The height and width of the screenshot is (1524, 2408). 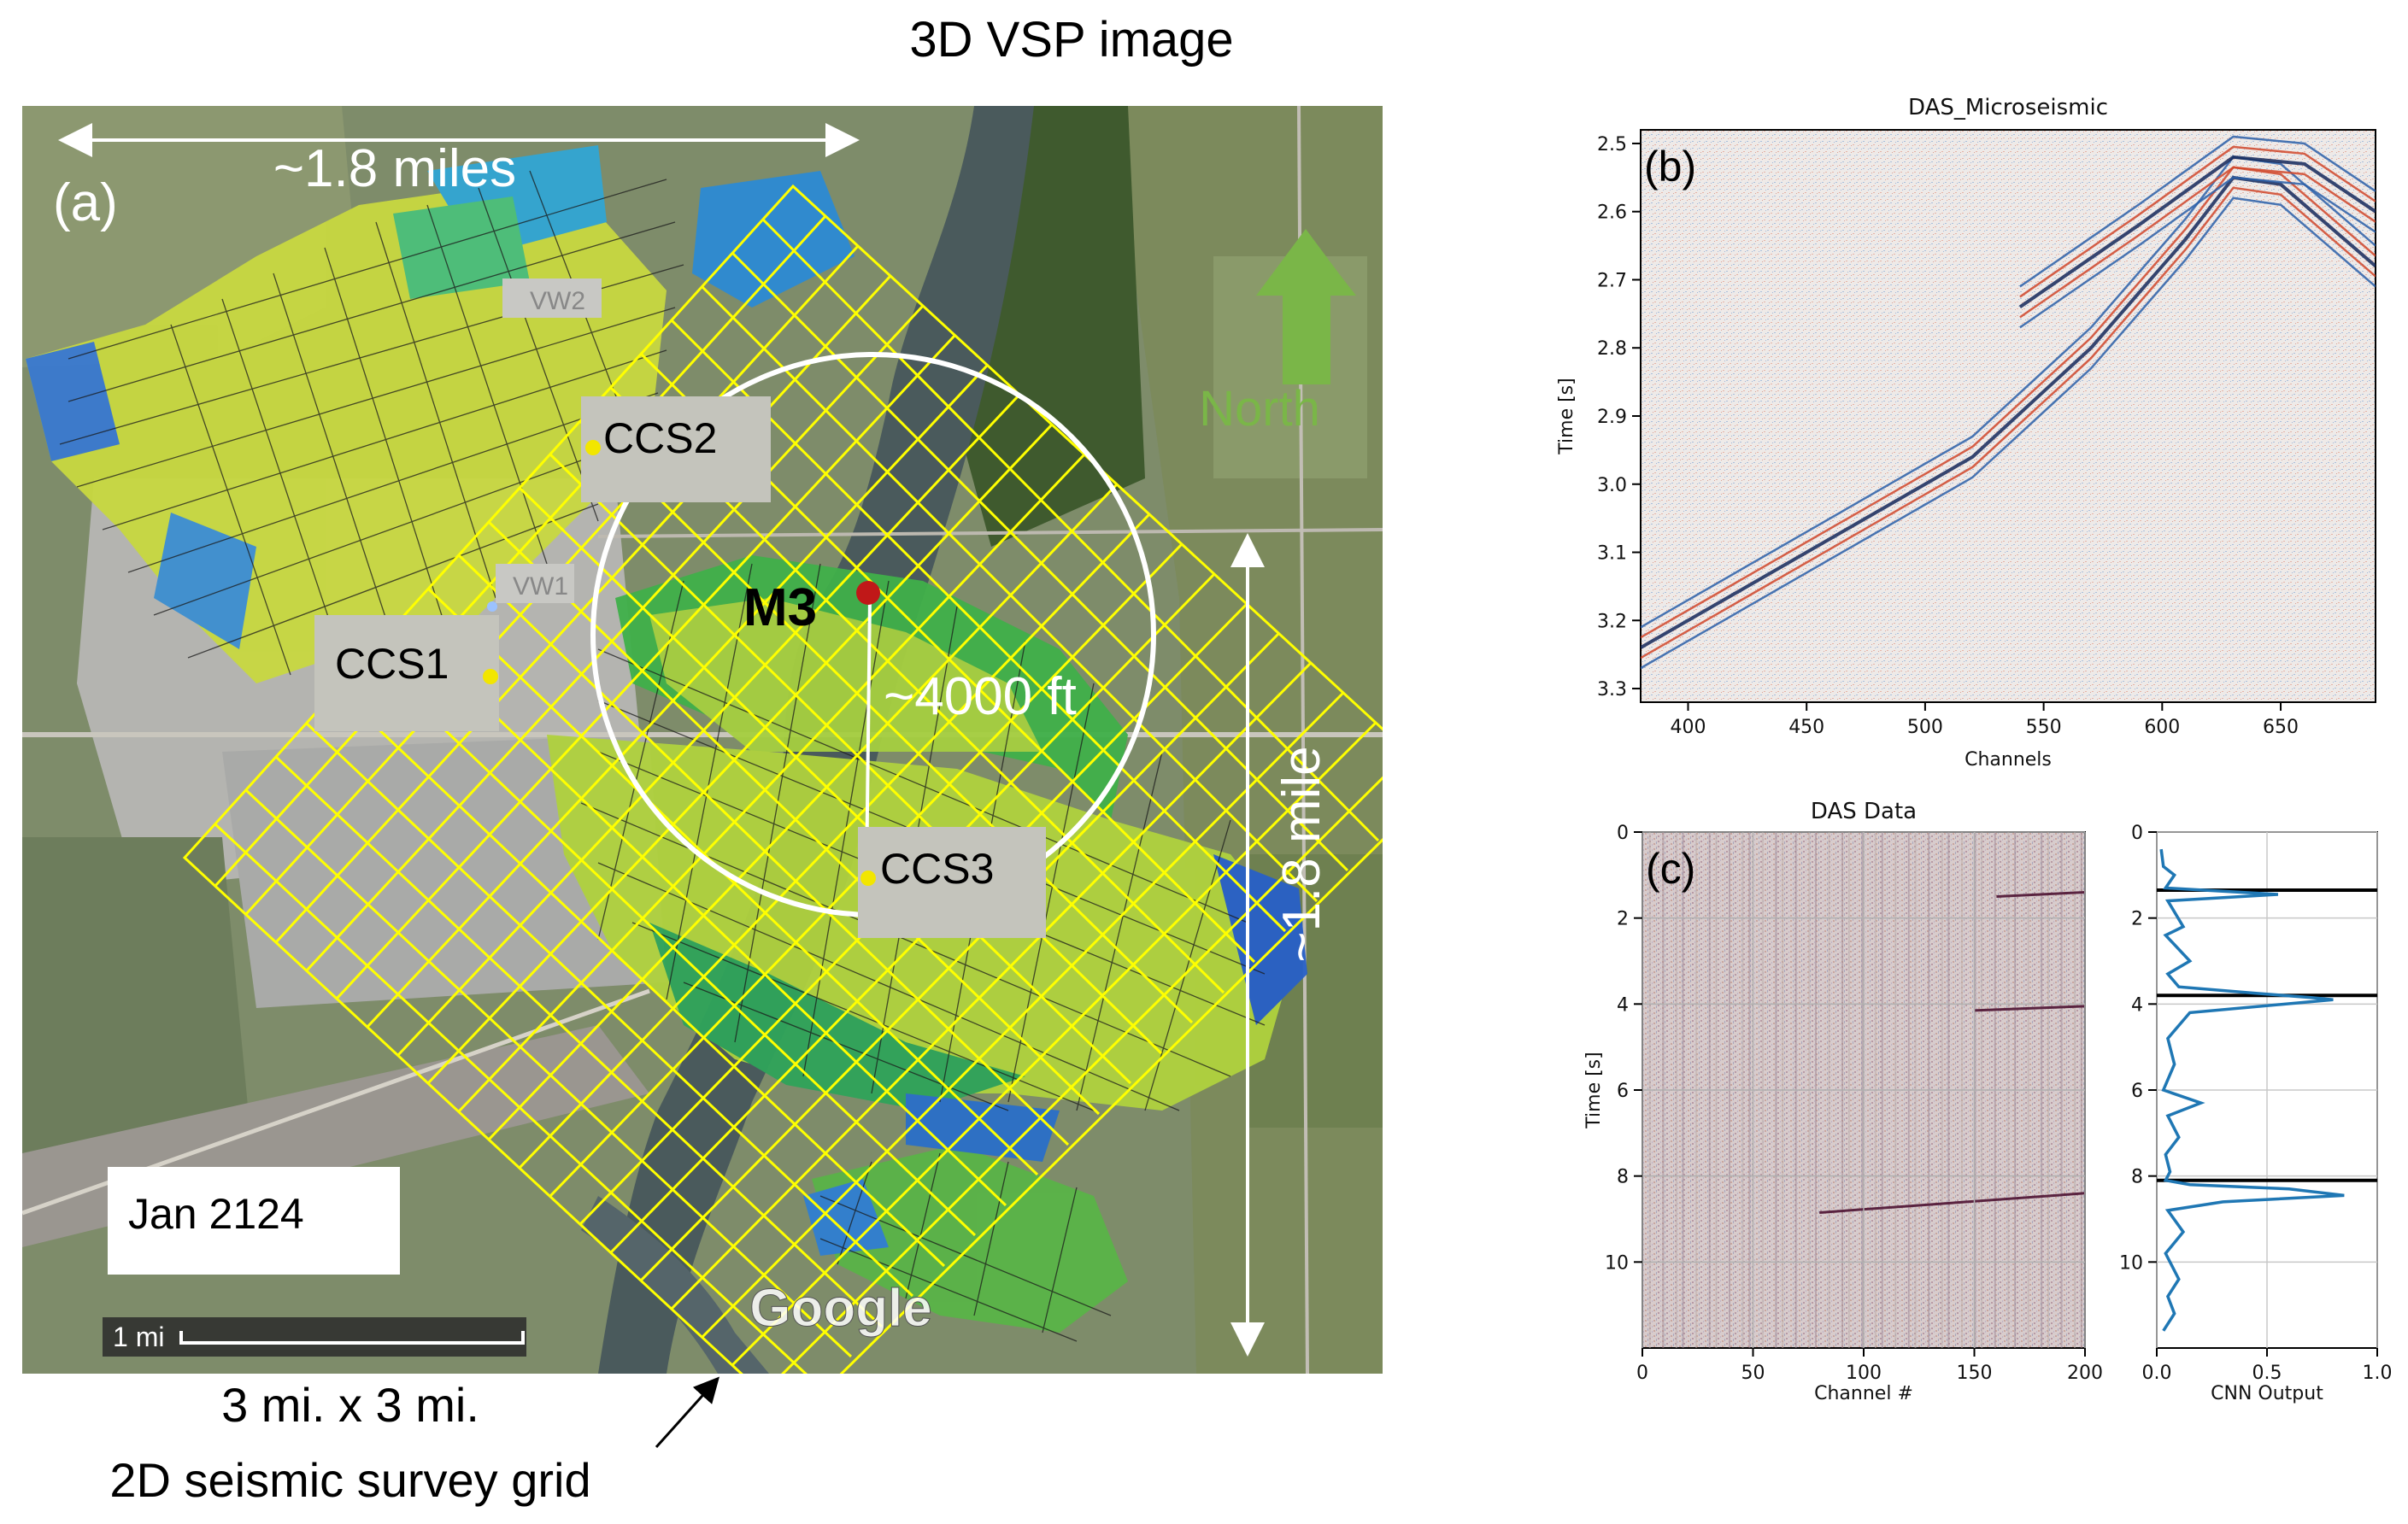 I want to click on width-label: ~1.8 miles, so click(x=394, y=168).